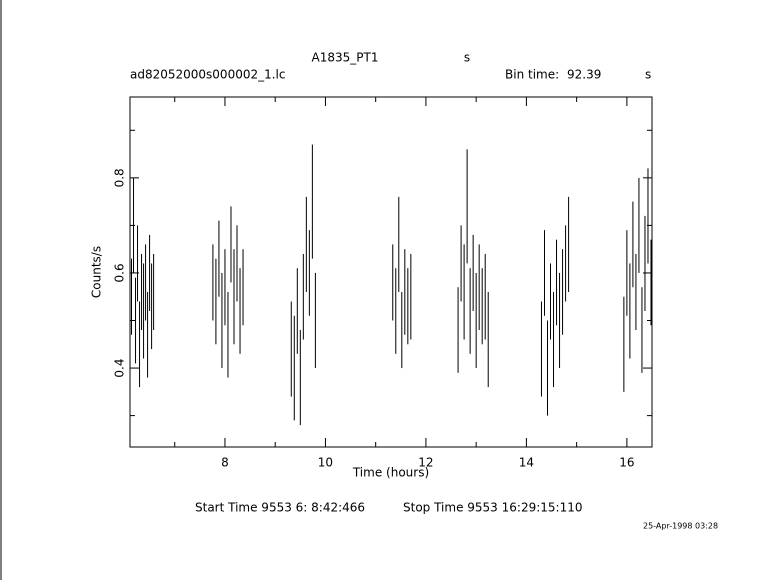 This screenshot has height=580, width=781. Describe the element at coordinates (120, 177) in the screenshot. I see `y-tick-label: 0.8` at that location.